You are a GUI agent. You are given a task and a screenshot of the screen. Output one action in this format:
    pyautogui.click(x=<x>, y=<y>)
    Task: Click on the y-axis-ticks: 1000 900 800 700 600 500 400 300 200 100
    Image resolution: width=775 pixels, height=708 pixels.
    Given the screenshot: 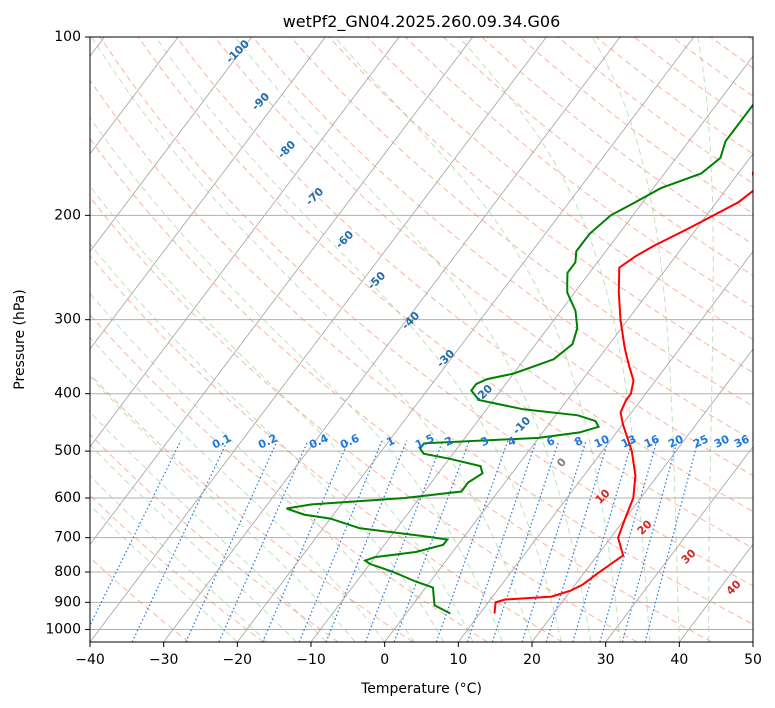 What is the action you would take?
    pyautogui.click(x=67, y=333)
    